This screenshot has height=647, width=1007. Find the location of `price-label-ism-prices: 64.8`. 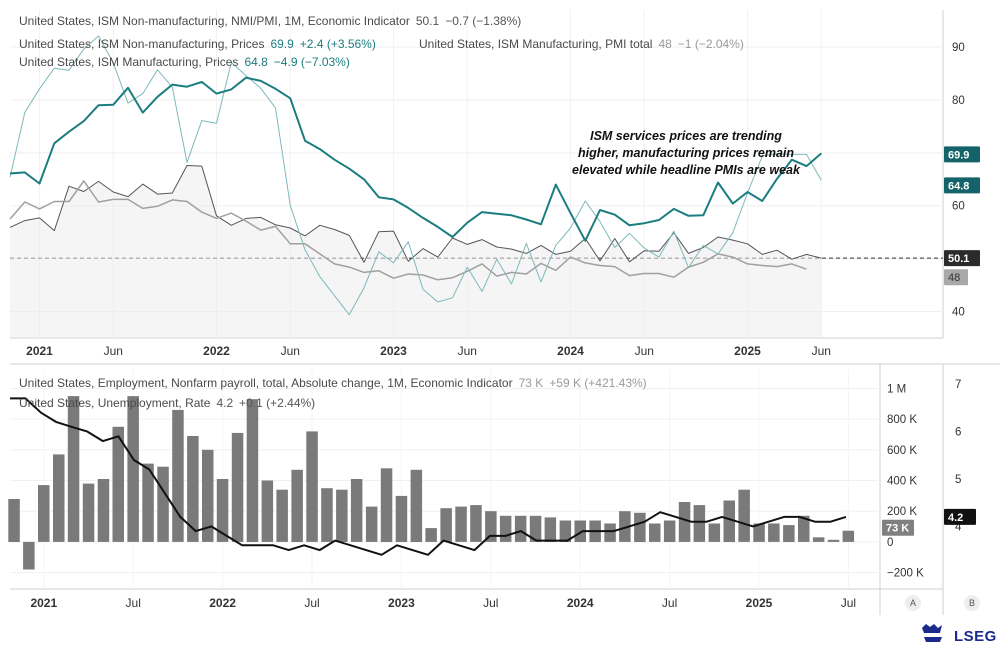

price-label-ism-prices: 64.8 is located at coordinates (958, 186).